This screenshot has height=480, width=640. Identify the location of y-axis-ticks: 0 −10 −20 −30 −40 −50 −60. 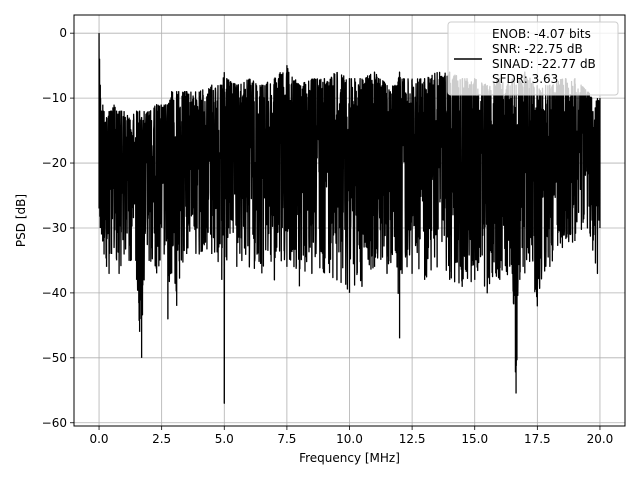
(58, 228).